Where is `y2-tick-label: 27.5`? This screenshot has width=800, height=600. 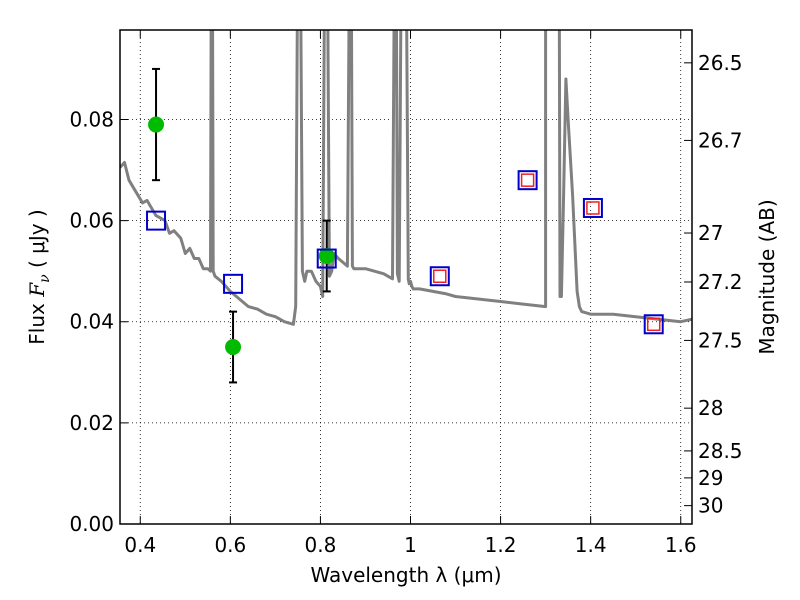 y2-tick-label: 27.5 is located at coordinates (720, 340).